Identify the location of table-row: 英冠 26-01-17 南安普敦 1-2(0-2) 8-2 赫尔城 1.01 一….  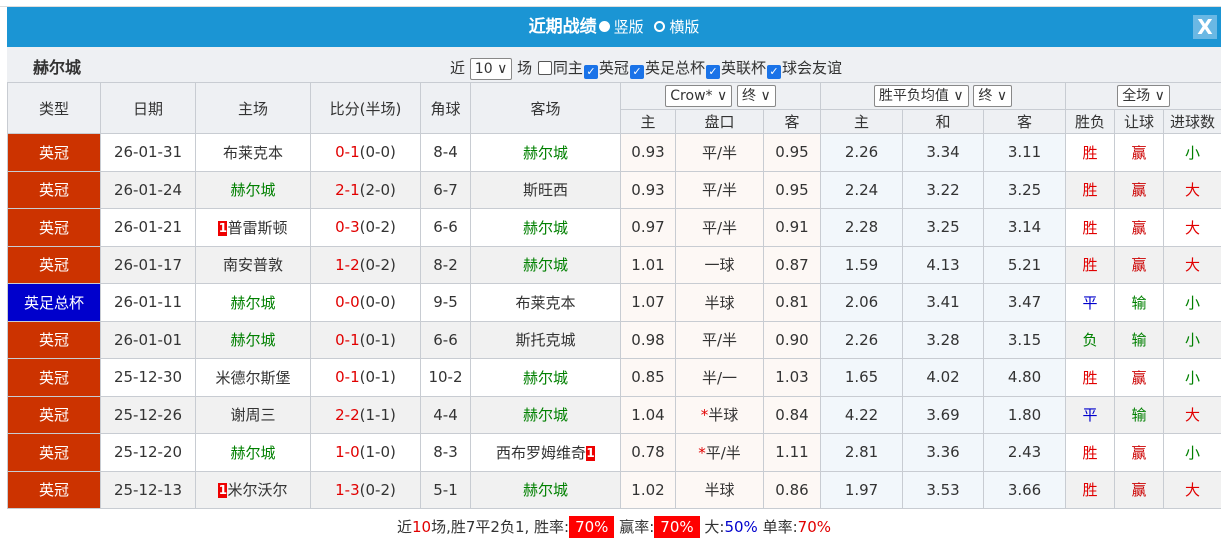
(614, 264).